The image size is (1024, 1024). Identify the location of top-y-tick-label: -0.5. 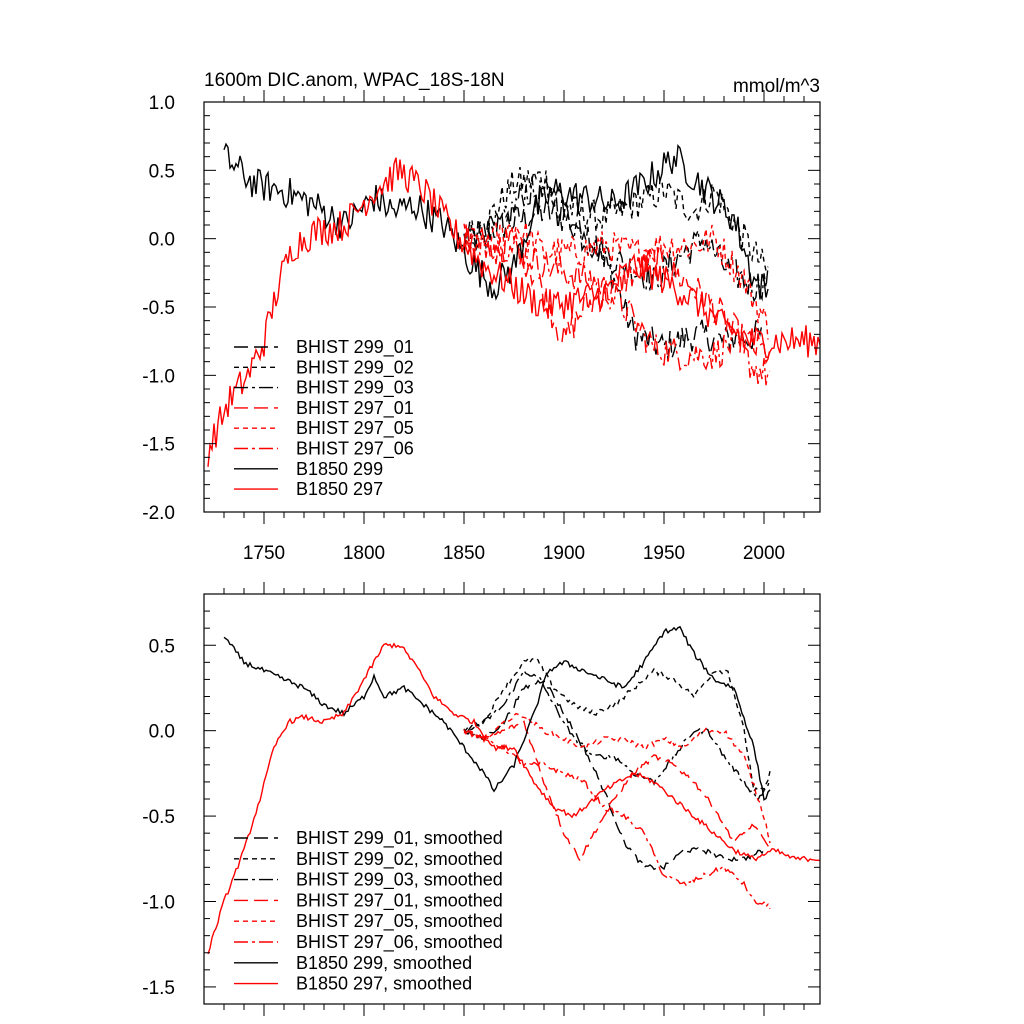
(158, 308).